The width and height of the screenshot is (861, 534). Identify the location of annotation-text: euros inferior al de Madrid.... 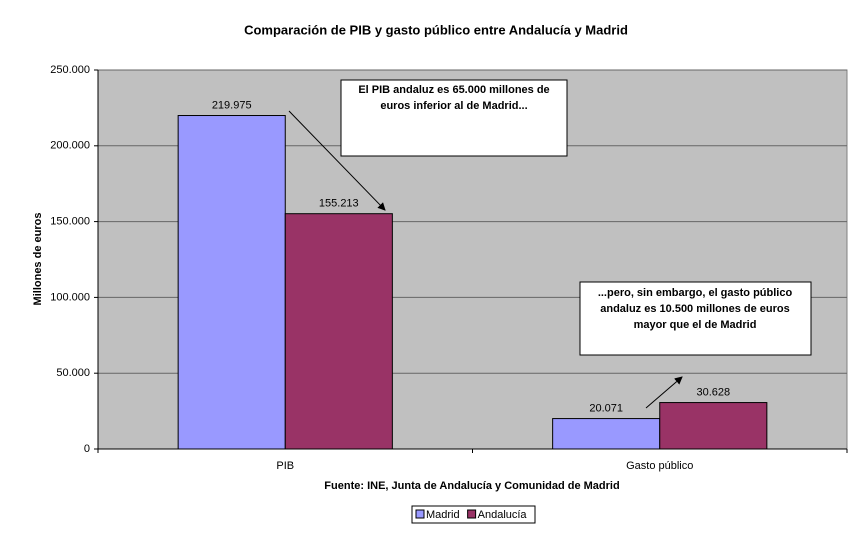
(453, 106).